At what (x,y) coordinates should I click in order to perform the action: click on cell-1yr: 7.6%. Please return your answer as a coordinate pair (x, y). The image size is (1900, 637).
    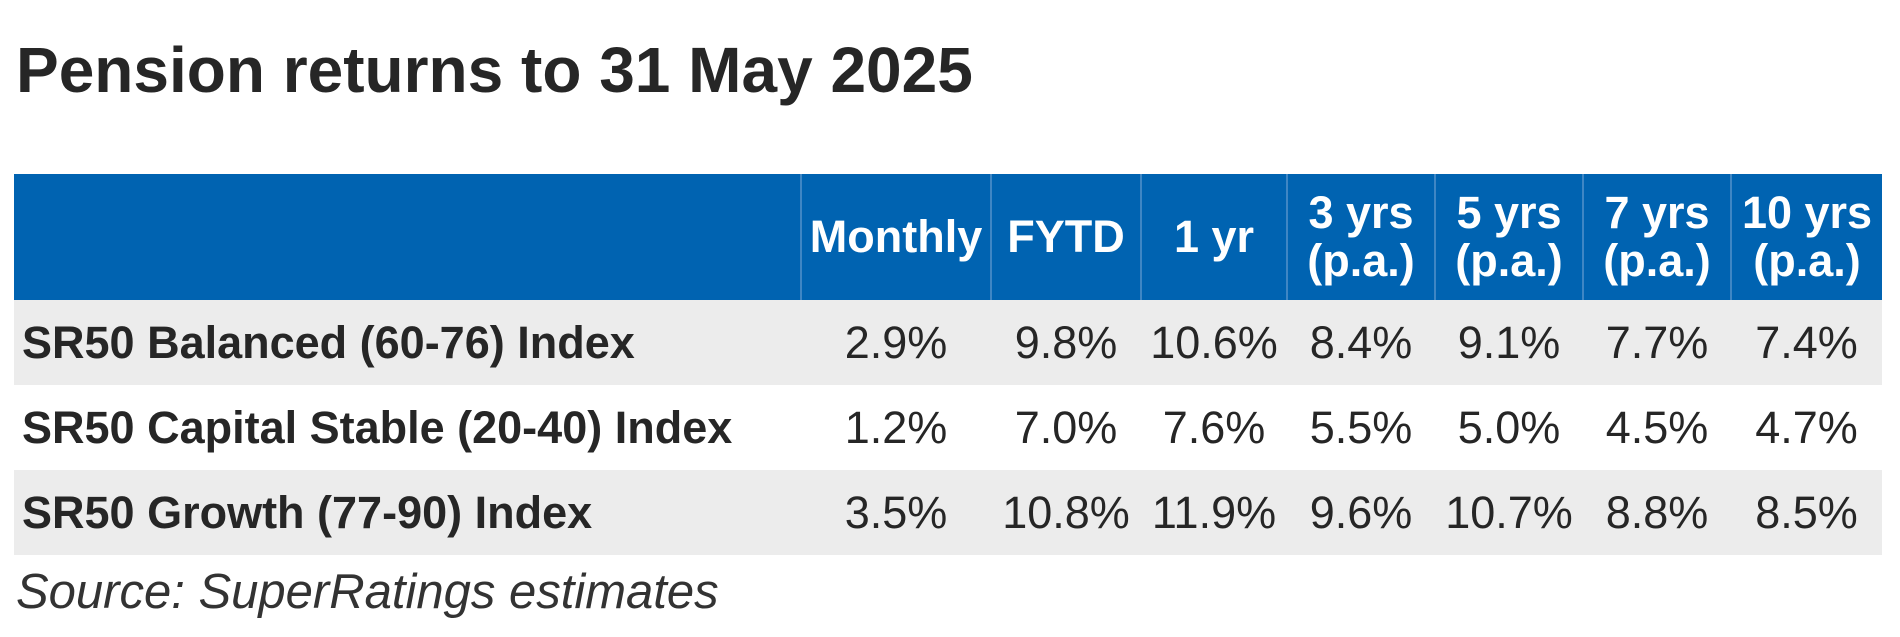
    Looking at the image, I should click on (1214, 427).